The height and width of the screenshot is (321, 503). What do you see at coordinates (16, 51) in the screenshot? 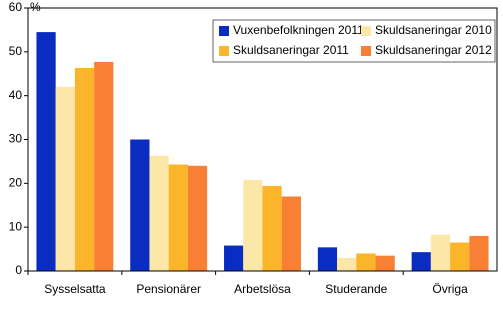
I see `y-tick-label: 50` at bounding box center [16, 51].